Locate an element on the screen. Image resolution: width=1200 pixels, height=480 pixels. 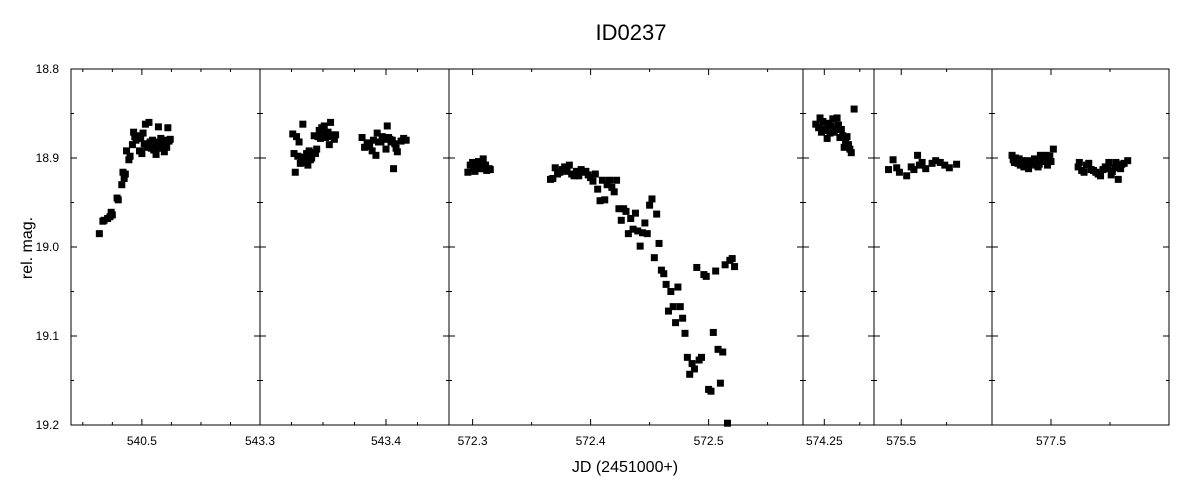
y-tick-label: 18.9 is located at coordinates (48, 158).